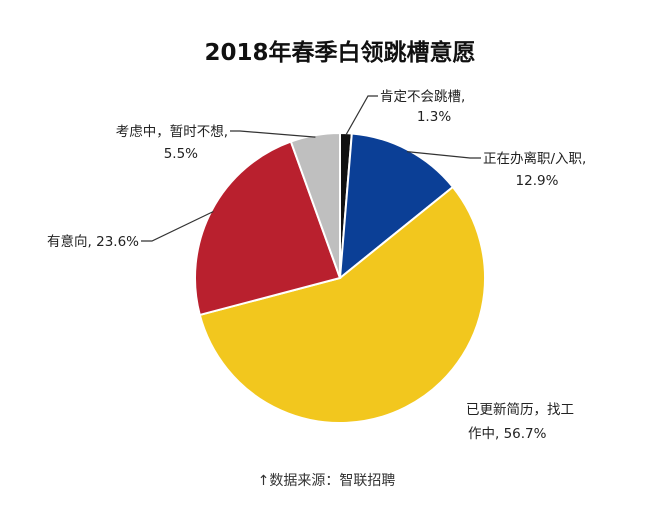  Describe the element at coordinates (520, 409) in the screenshot. I see `slice-label: 已更新简历，找工` at that location.